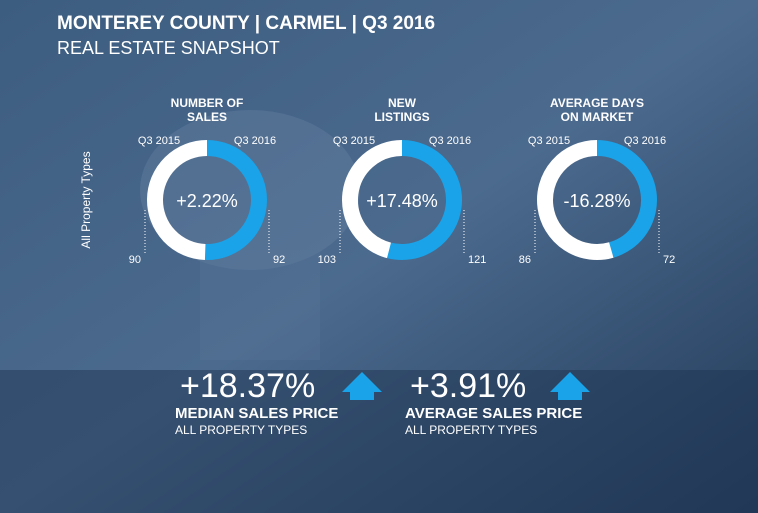 The width and height of the screenshot is (758, 513). What do you see at coordinates (246, 23) in the screenshot?
I see `title: MONTEREY COUNTY | CARMEL | Q3 2016` at bounding box center [246, 23].